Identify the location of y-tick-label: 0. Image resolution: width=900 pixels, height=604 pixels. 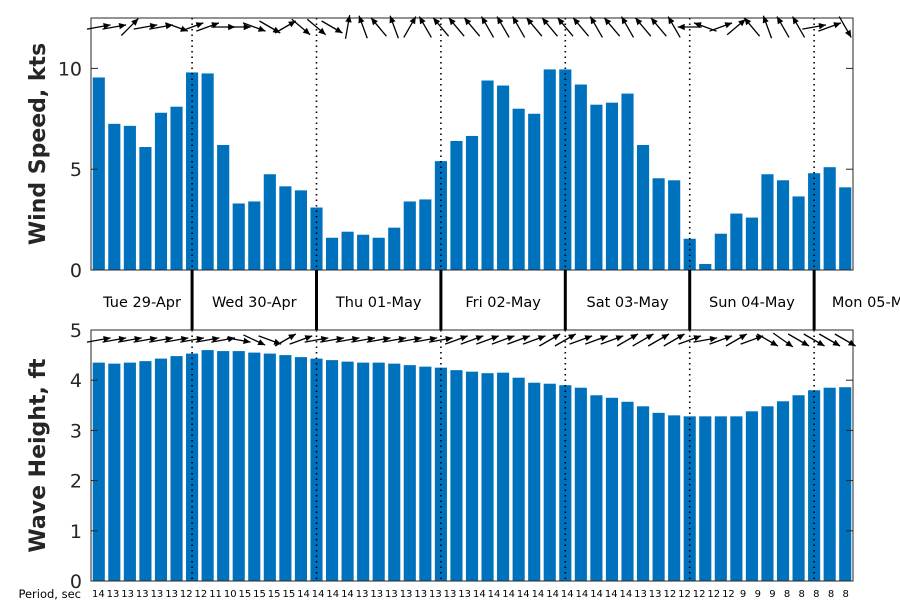
(76, 582).